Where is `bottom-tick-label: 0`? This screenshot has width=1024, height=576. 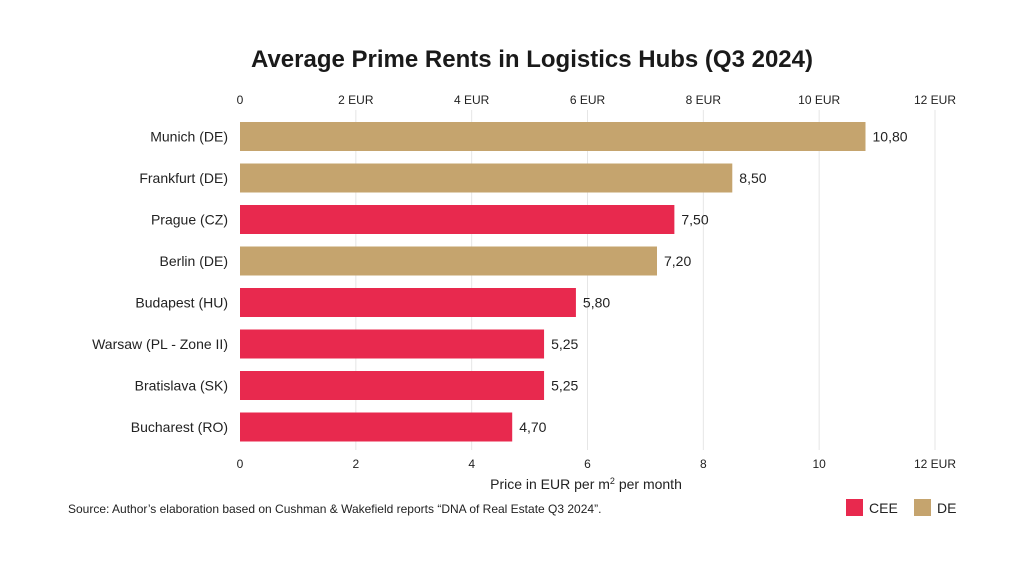 bottom-tick-label: 0 is located at coordinates (240, 464).